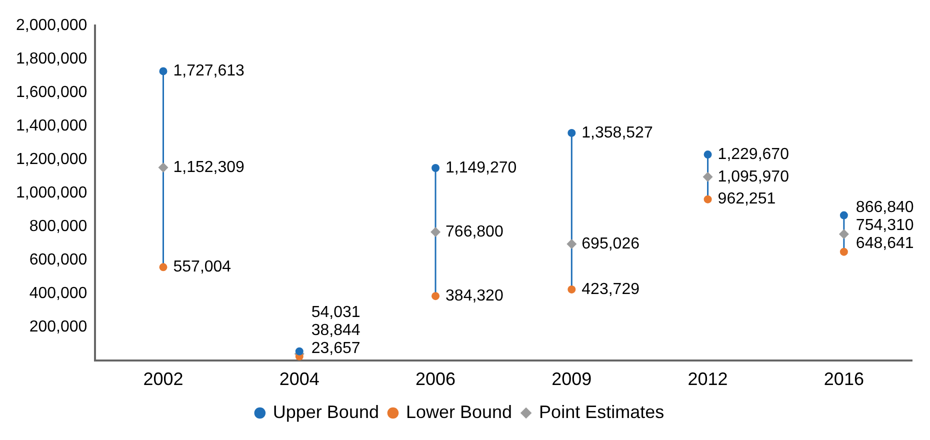  What do you see at coordinates (325, 412) in the screenshot?
I see `legend-label: Upper Bound` at bounding box center [325, 412].